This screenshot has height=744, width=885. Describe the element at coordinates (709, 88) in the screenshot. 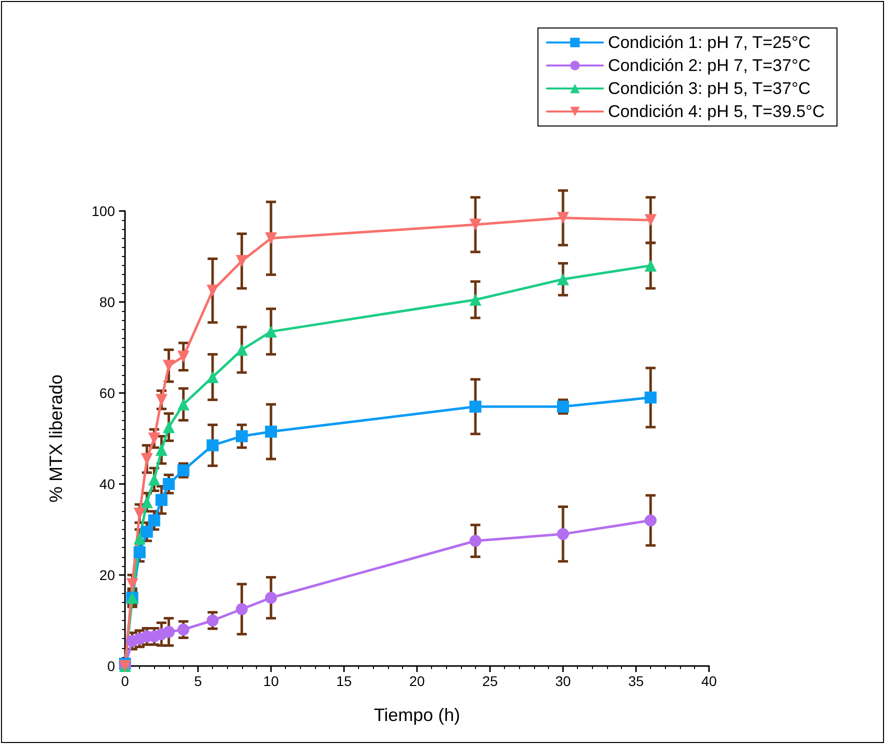

I see `legend-label: Condición 3: pH 5, T=37°C` at that location.